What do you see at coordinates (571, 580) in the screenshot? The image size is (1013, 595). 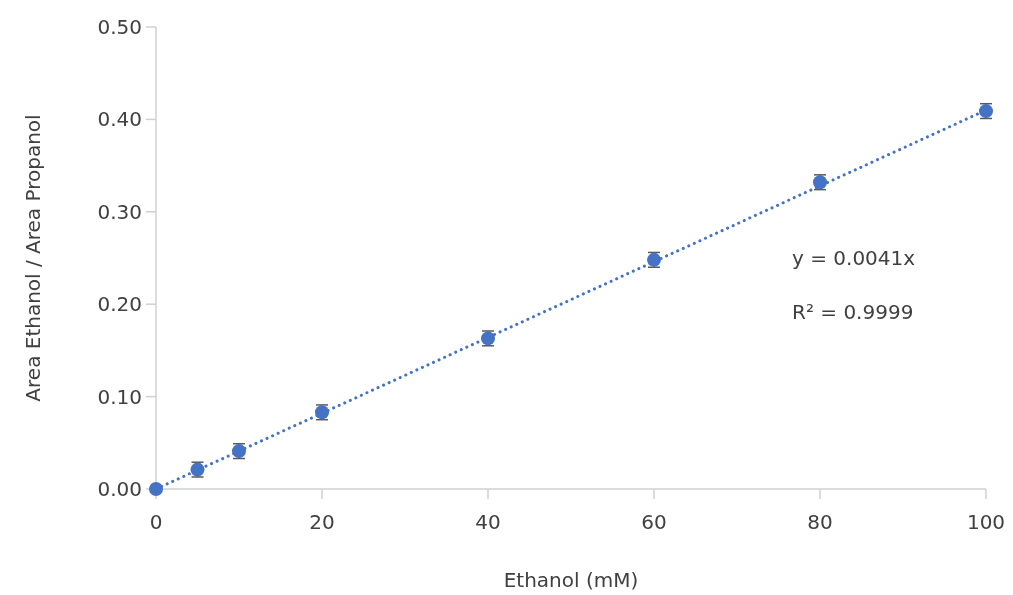 I see `x-axis-title: Ethanol (mM)` at bounding box center [571, 580].